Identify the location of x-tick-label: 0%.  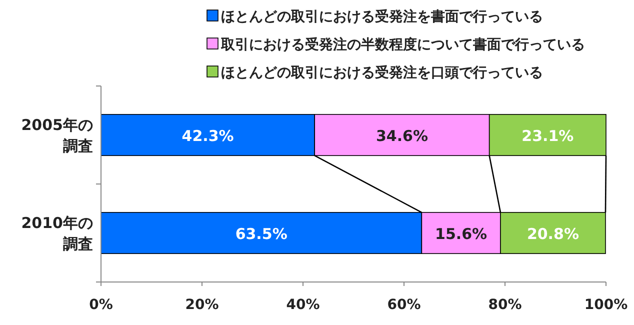
(101, 305).